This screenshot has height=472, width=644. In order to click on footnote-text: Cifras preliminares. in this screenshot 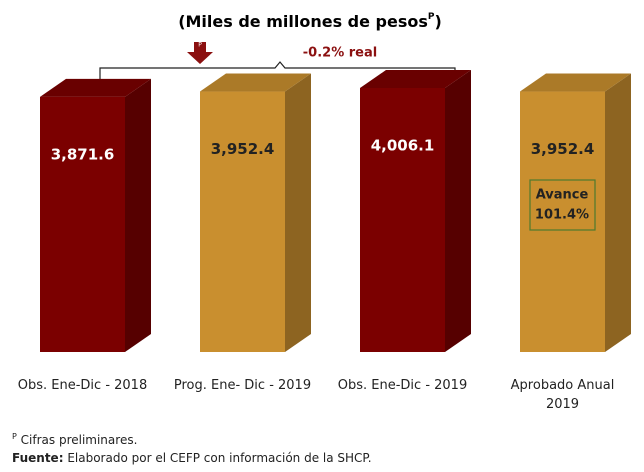, I will do `click(79, 440)`.